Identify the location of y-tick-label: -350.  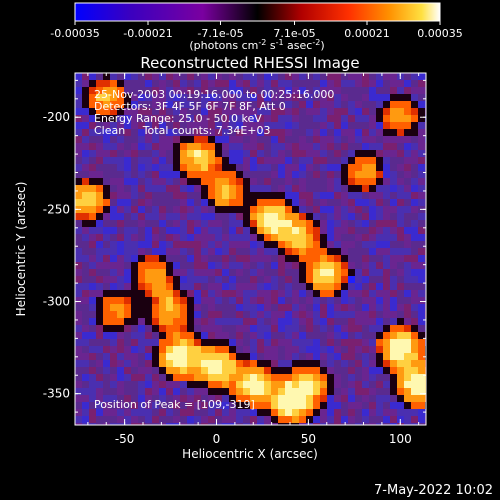
(56, 394).